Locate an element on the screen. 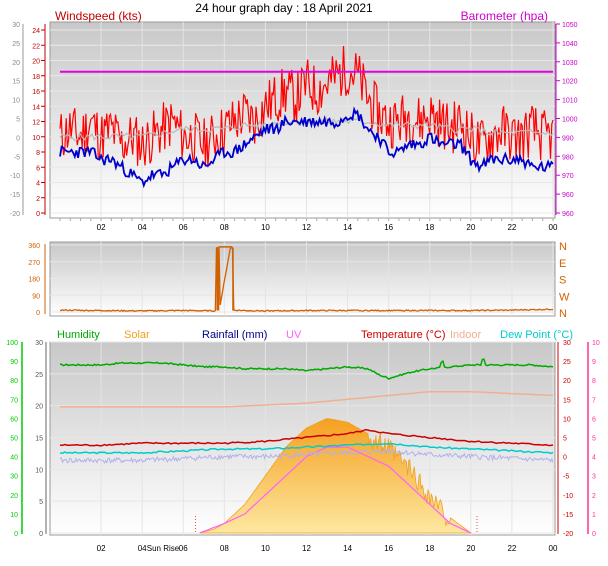 Image resolution: width=608 pixels, height=566 pixels. legend-uv: UV is located at coordinates (294, 335).